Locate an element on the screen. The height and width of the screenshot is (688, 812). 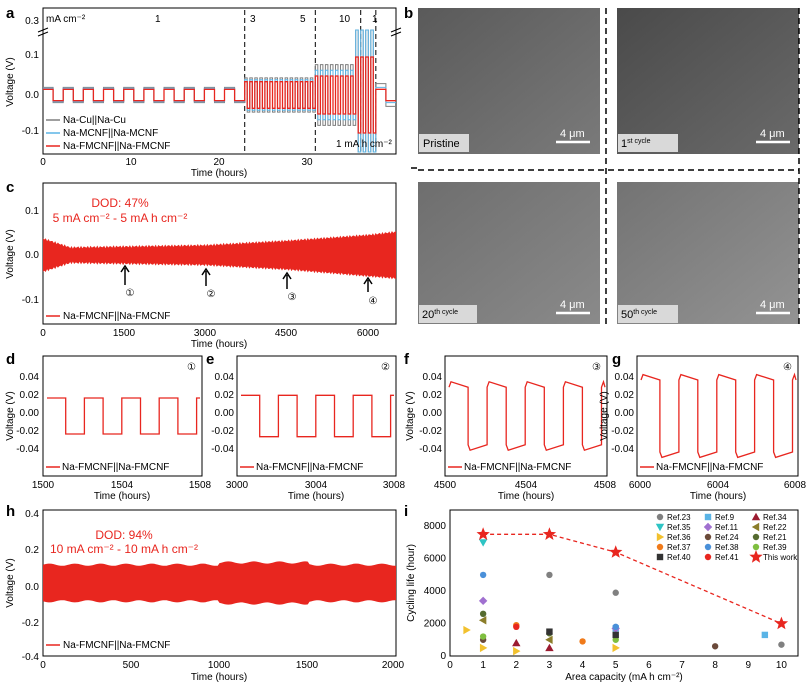
g-ytick-0.02: 0.02 is located at coordinates (625, 395).